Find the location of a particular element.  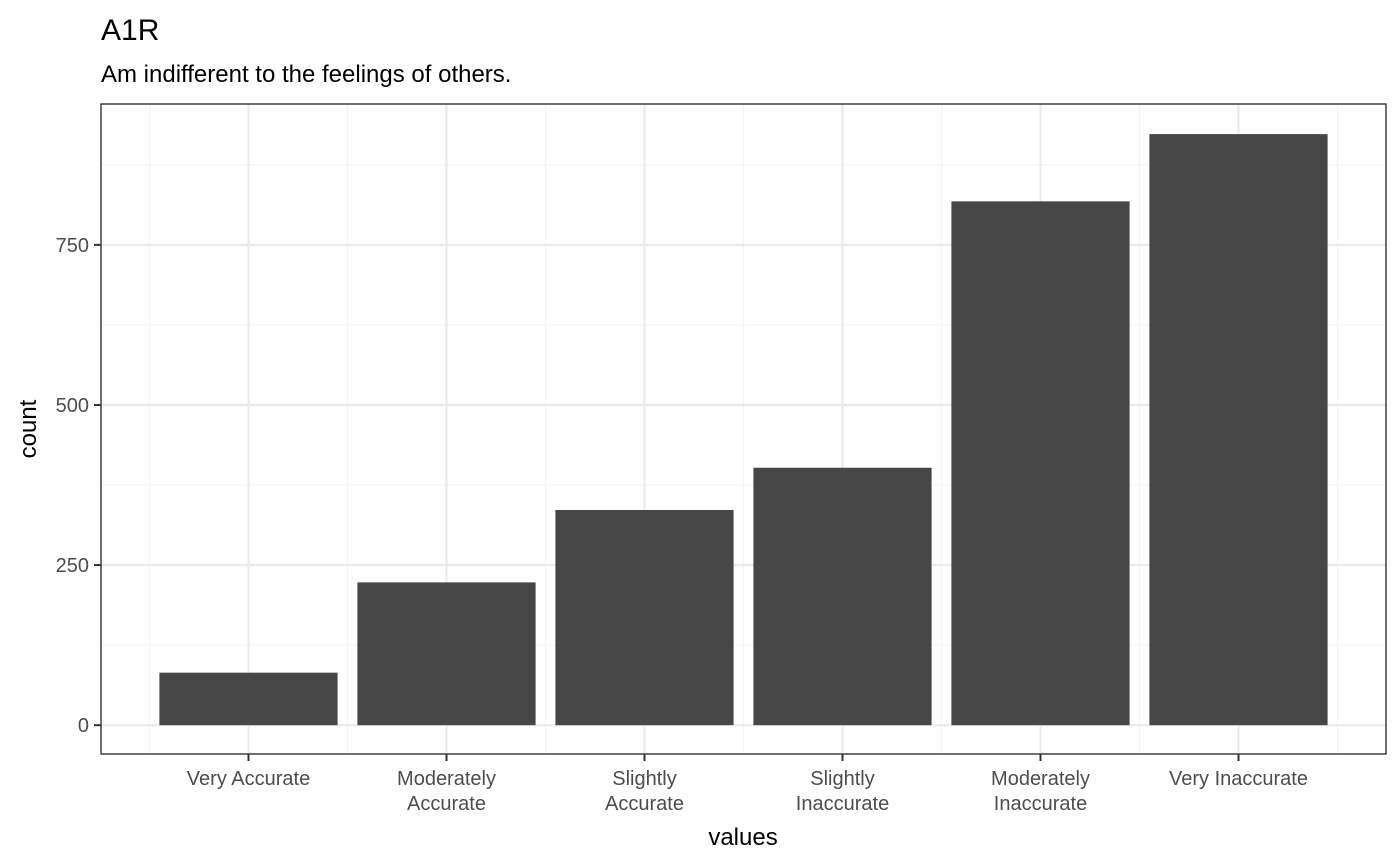

y-tick-label: 0 is located at coordinates (83, 726).